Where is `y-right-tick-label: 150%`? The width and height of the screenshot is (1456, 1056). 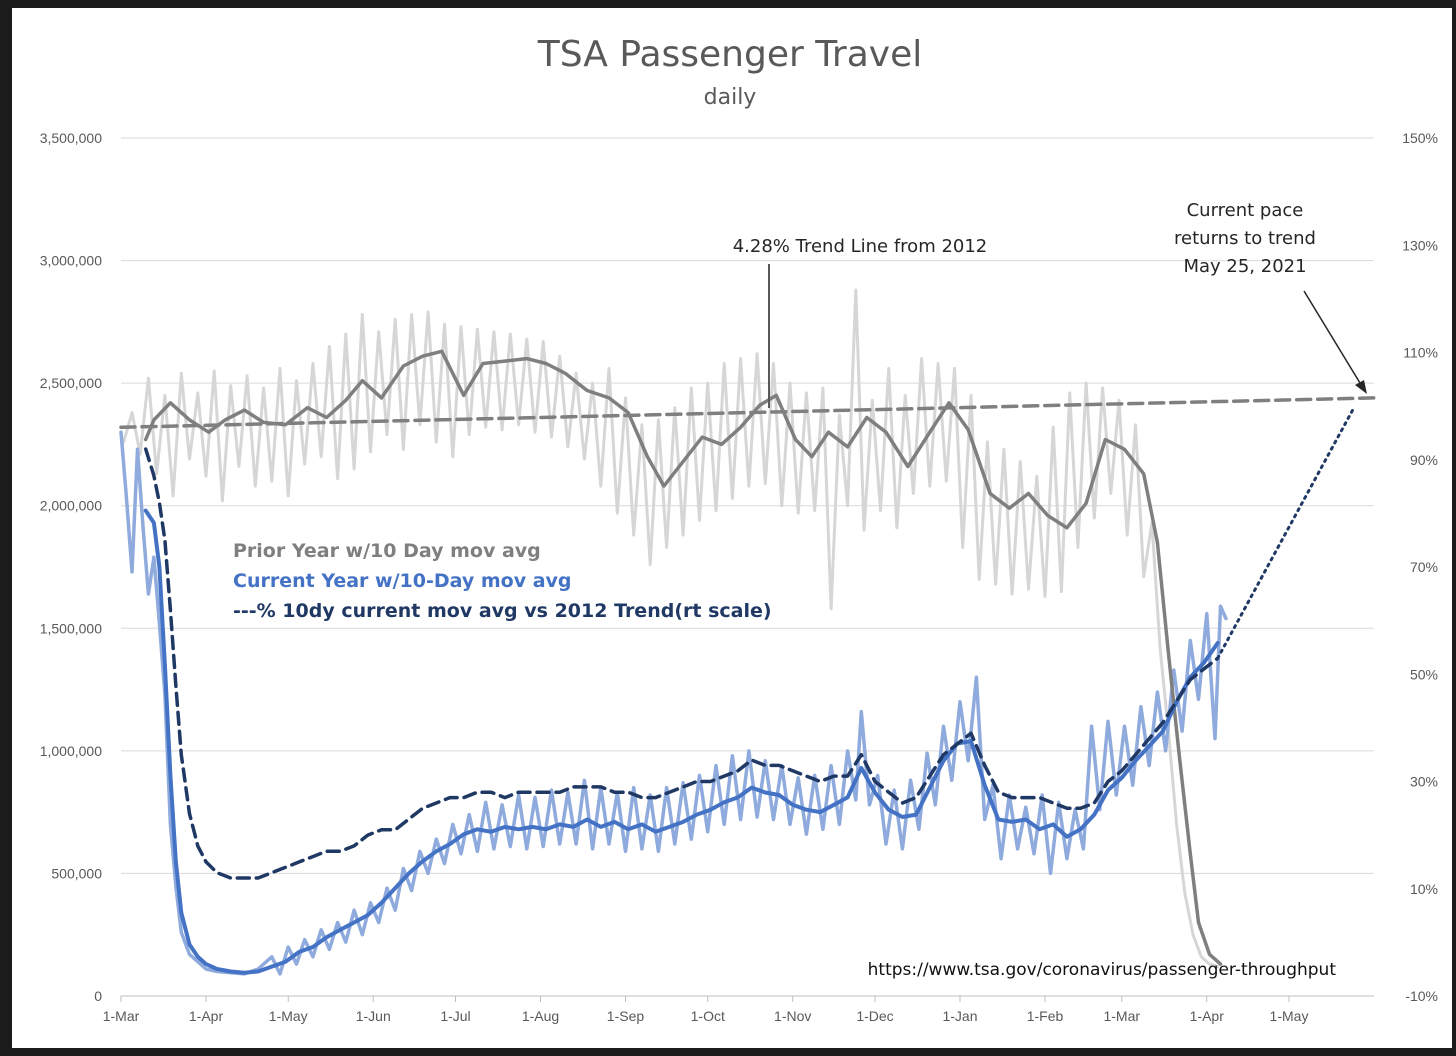
y-right-tick-label: 150% is located at coordinates (1420, 138).